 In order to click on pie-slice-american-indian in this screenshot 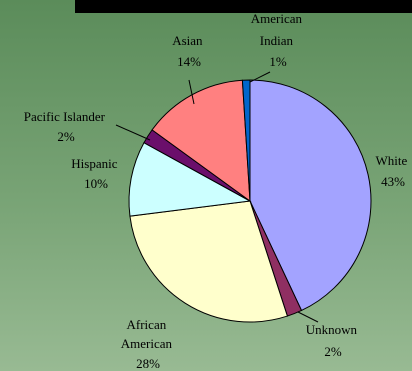, I will do `click(246, 140)`.